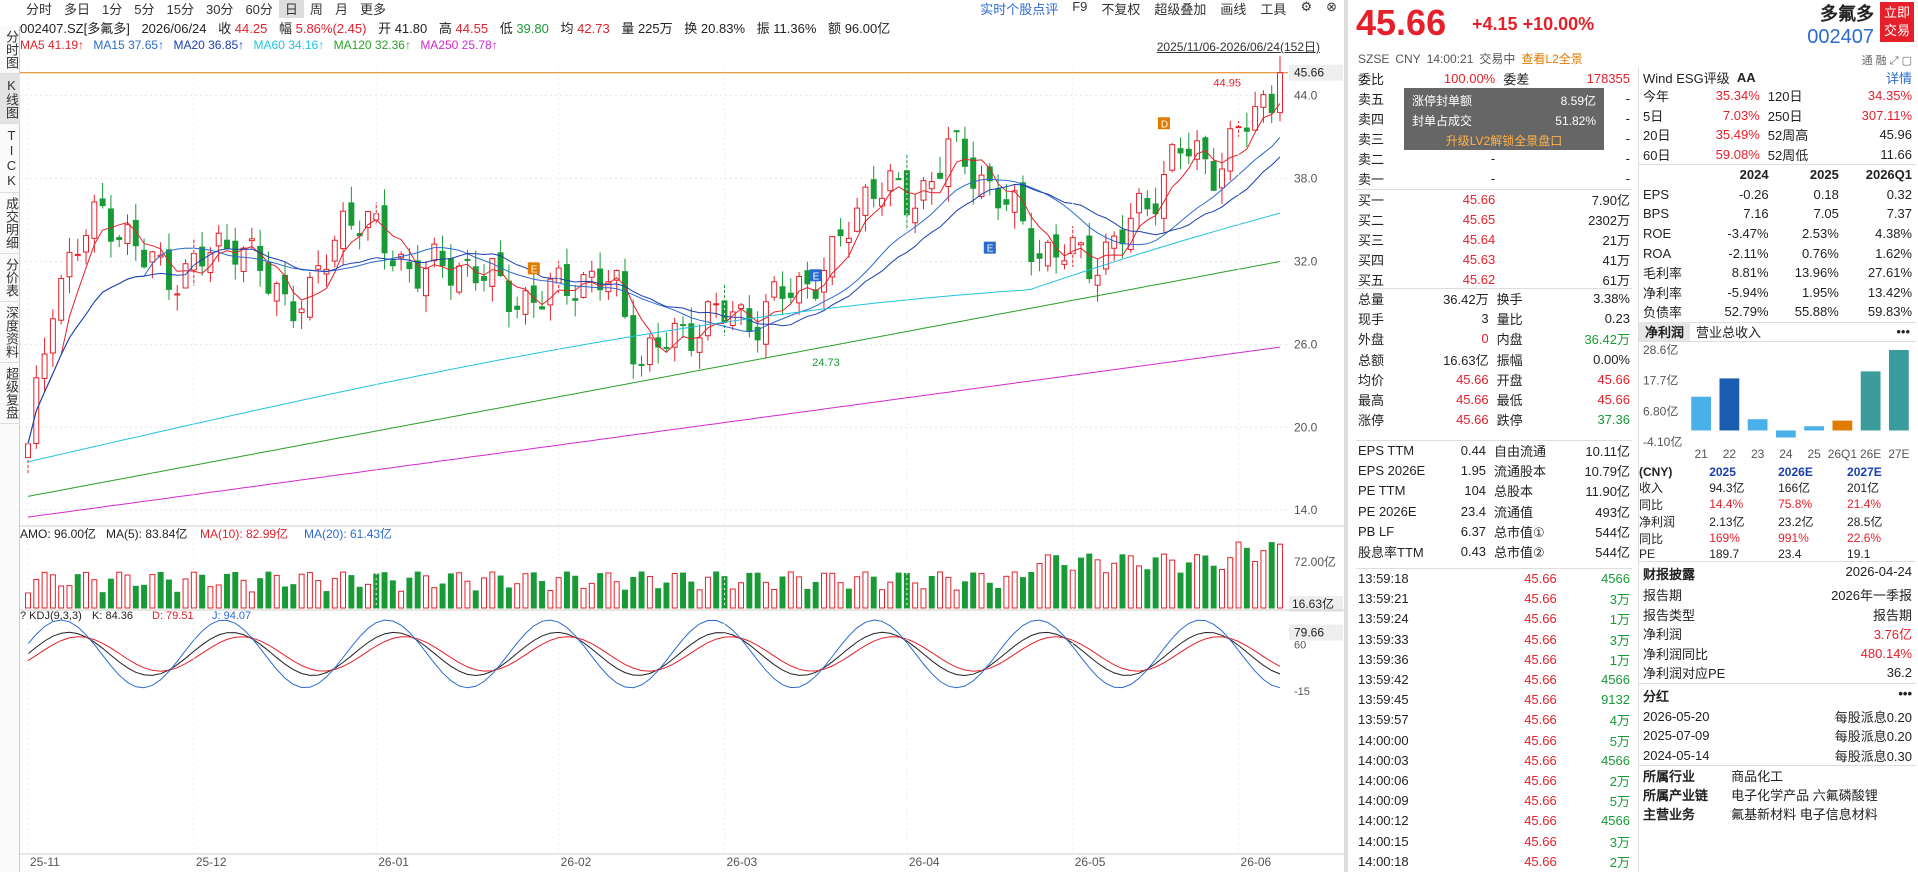 The image size is (1918, 872). I want to click on tick-row: 13:59:18 45.66 4566, so click(1494, 578).